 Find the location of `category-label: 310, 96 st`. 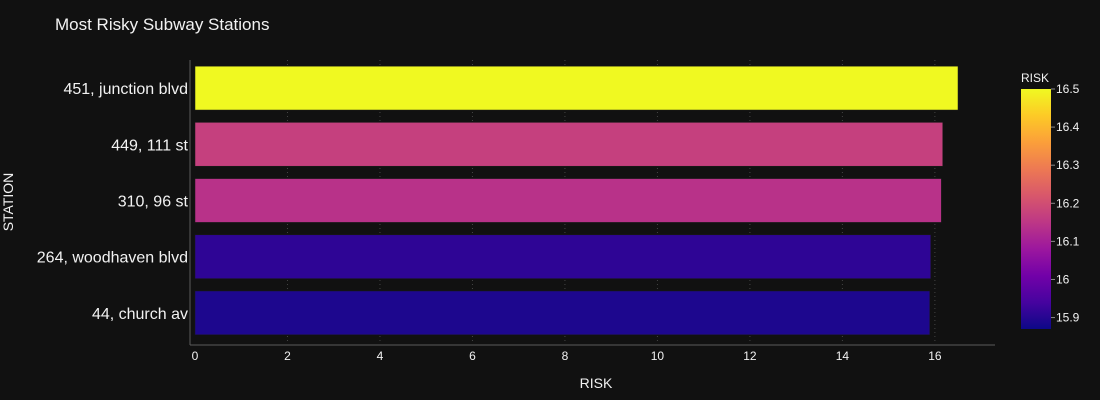

category-label: 310, 96 st is located at coordinates (153, 202).